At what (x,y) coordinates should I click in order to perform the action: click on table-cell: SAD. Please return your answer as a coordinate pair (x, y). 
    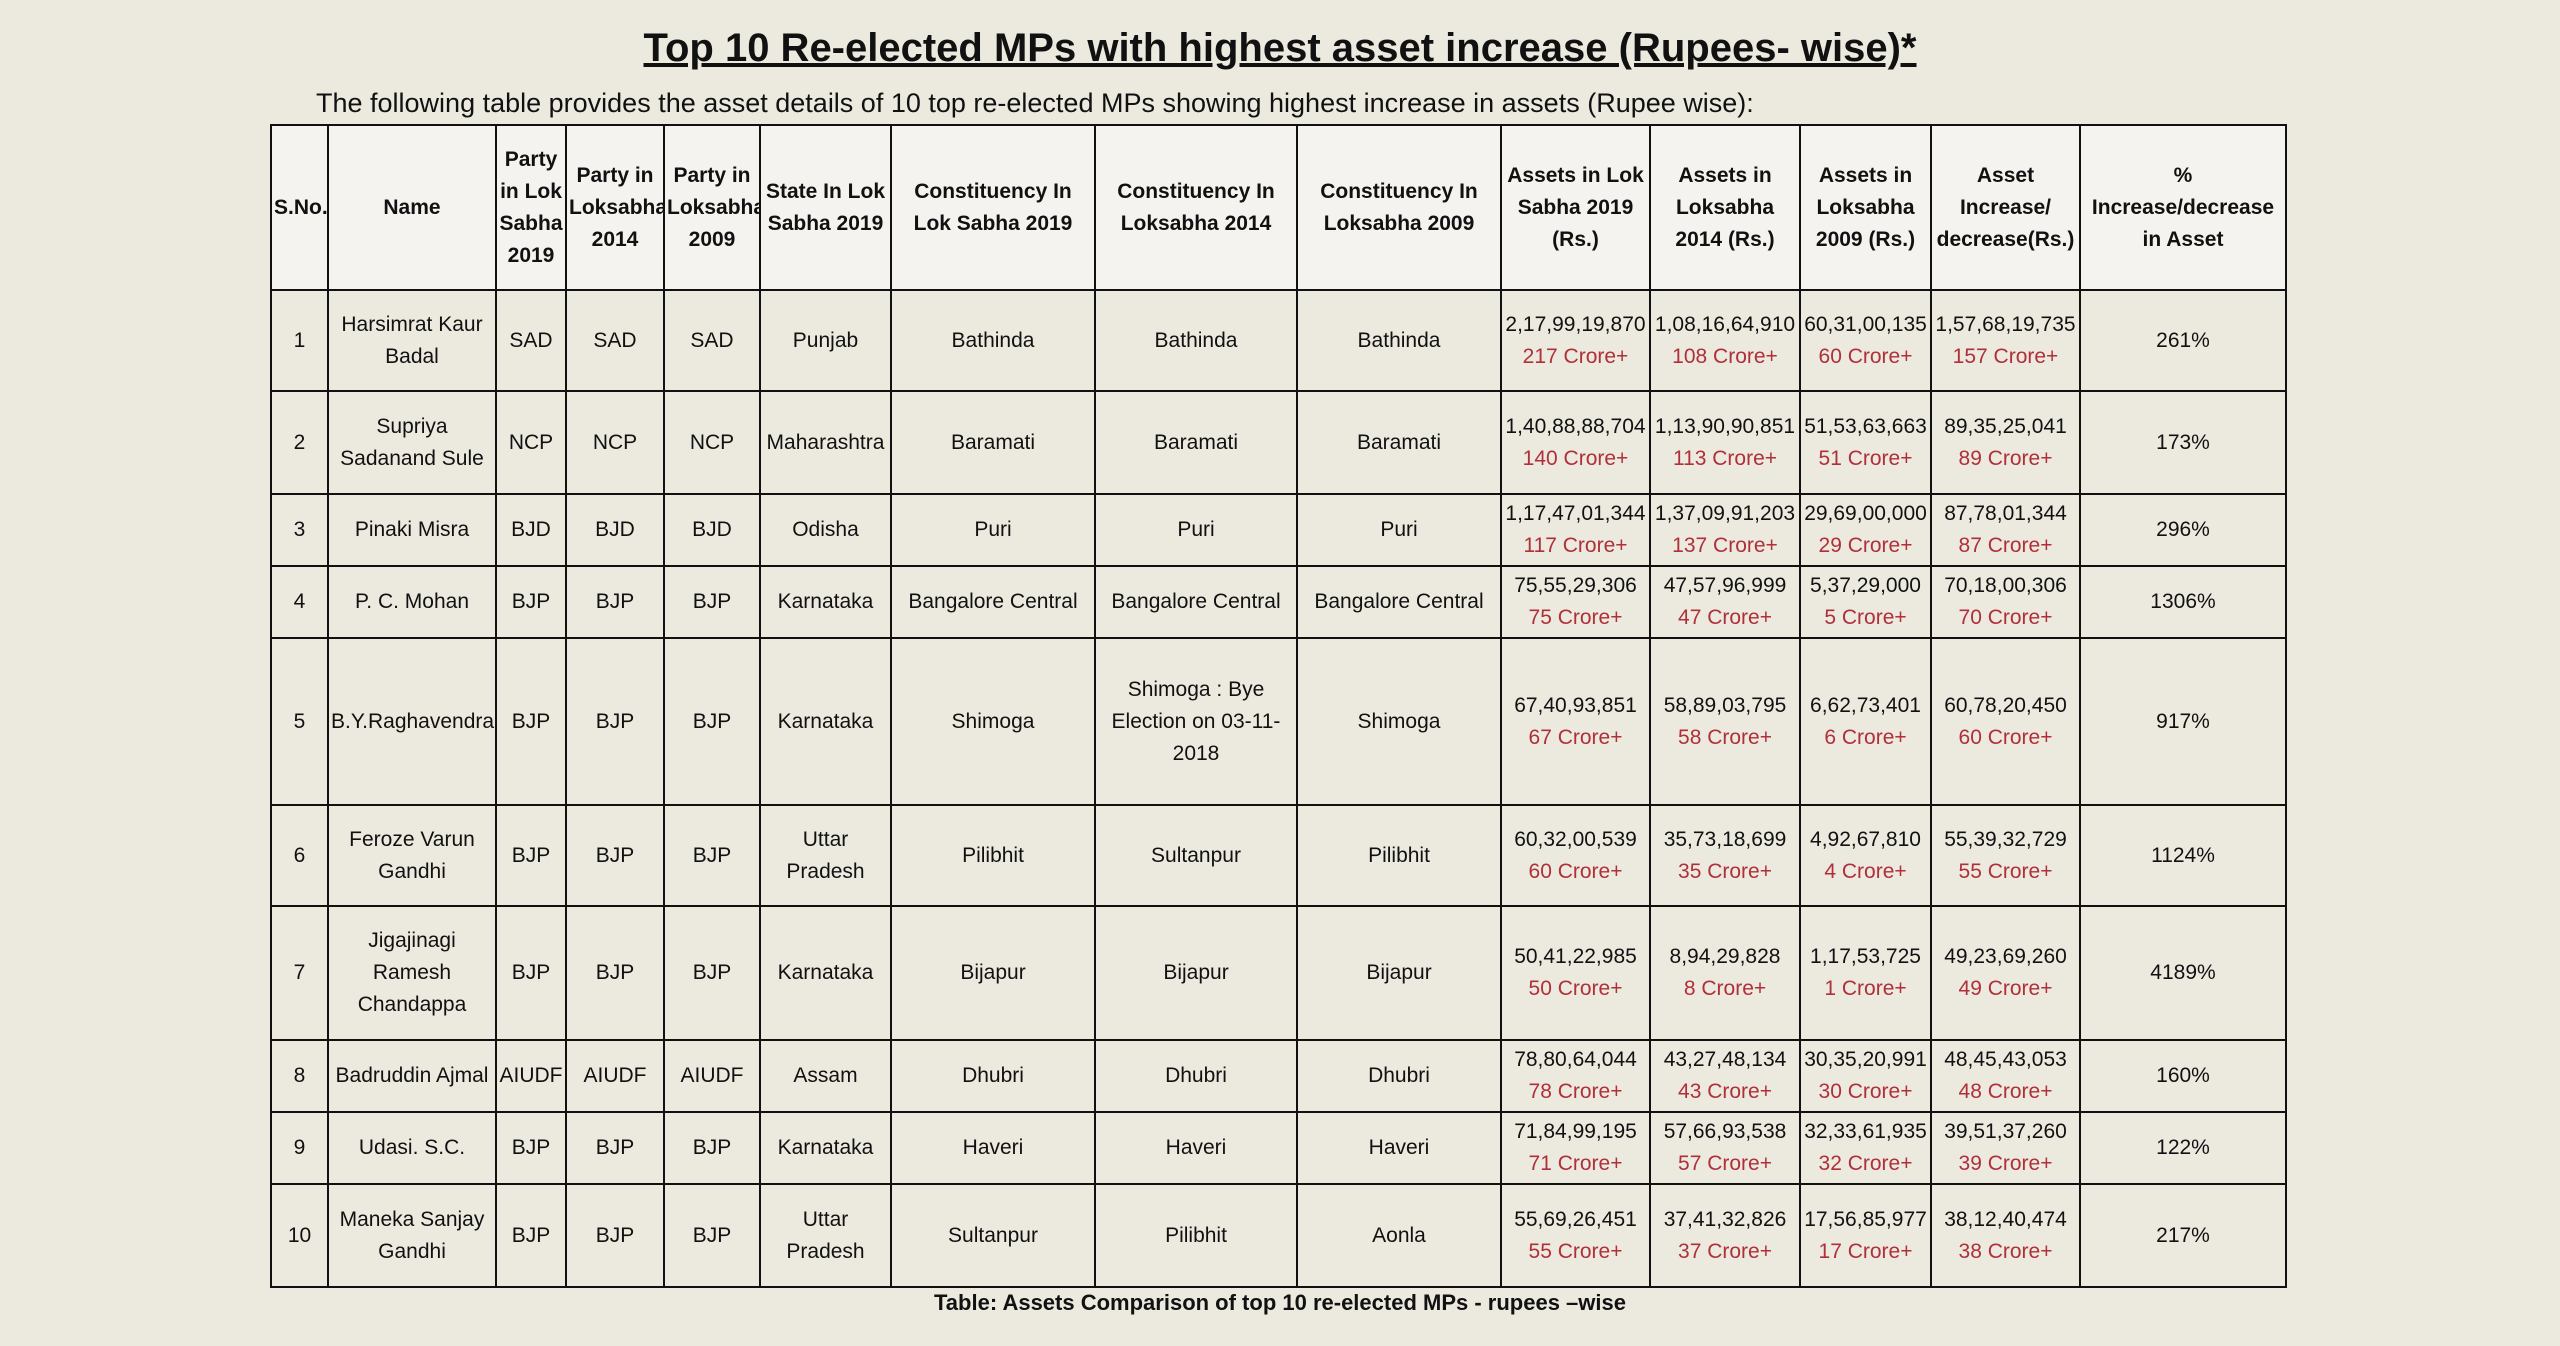
    Looking at the image, I should click on (531, 340).